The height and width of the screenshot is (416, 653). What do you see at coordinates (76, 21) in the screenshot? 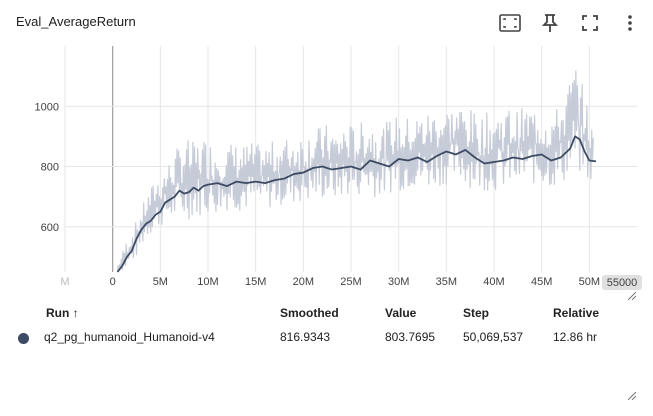
I see `card-title: Eval_AverageReturn` at bounding box center [76, 21].